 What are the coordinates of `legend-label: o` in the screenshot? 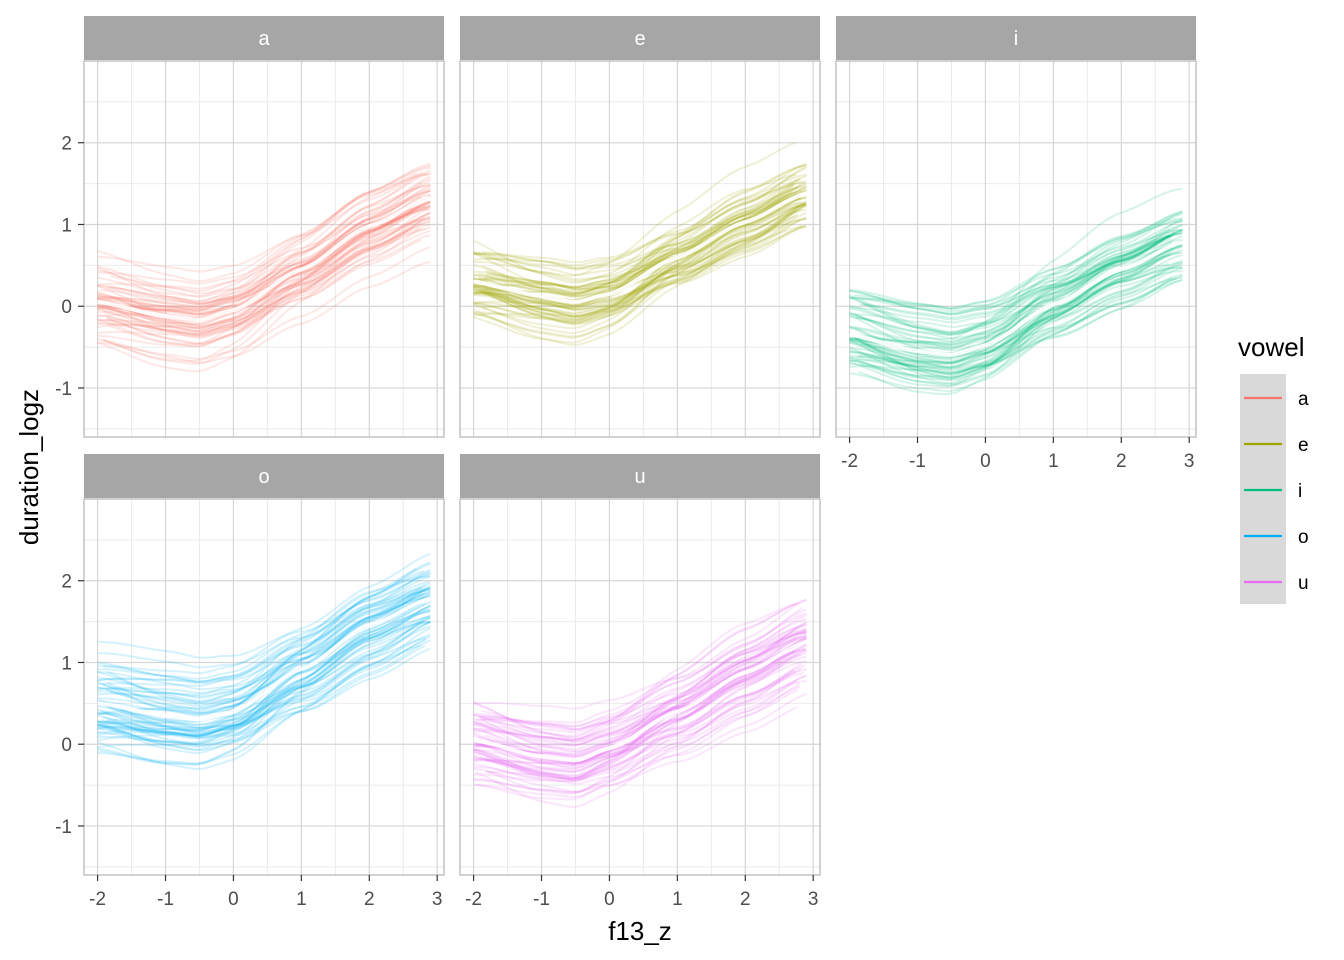 It's located at (1303, 537).